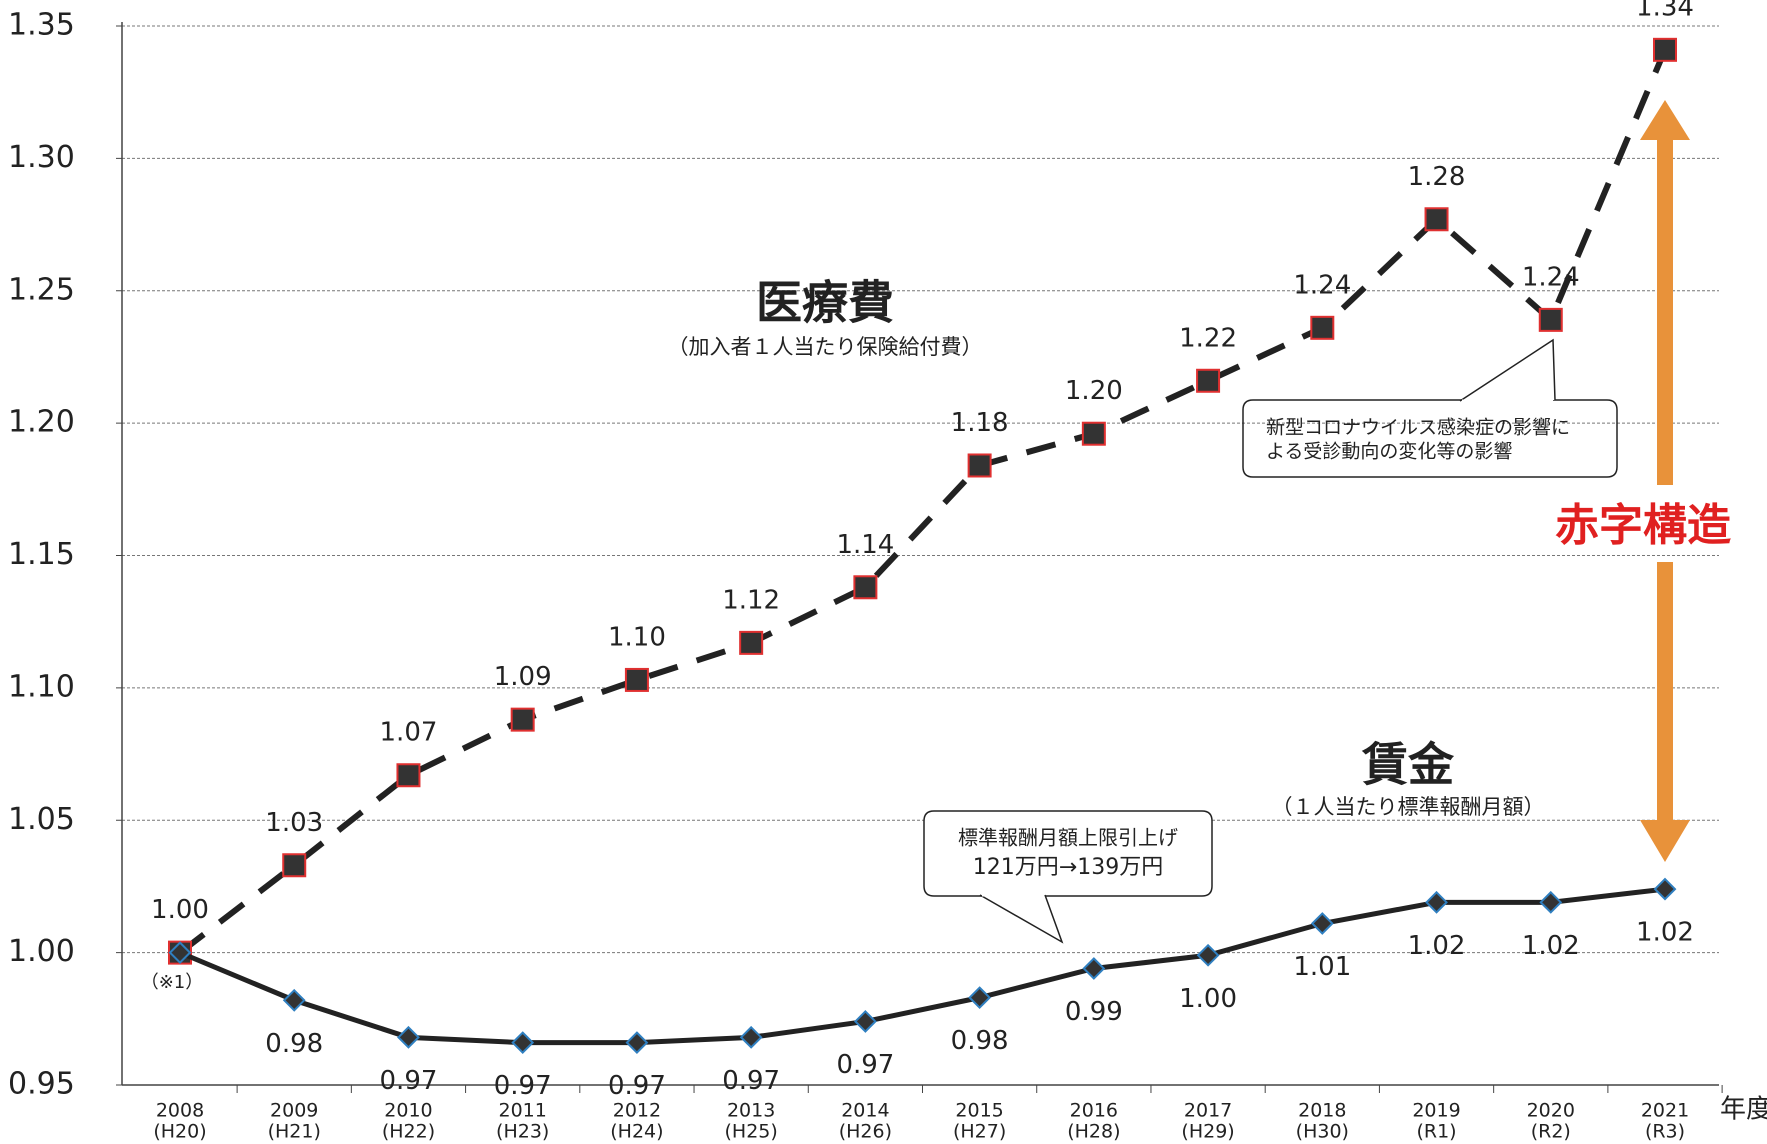 This screenshot has height=1144, width=1767. I want to click on x-tick-sublabel: (R3), so click(1665, 1132).